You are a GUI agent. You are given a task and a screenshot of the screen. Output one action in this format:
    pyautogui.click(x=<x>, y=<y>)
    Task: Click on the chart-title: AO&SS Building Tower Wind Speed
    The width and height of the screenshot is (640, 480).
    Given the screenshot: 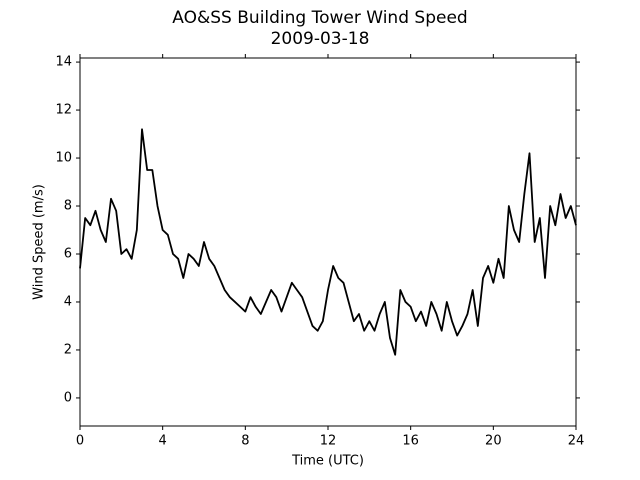 What is the action you would take?
    pyautogui.click(x=319, y=18)
    